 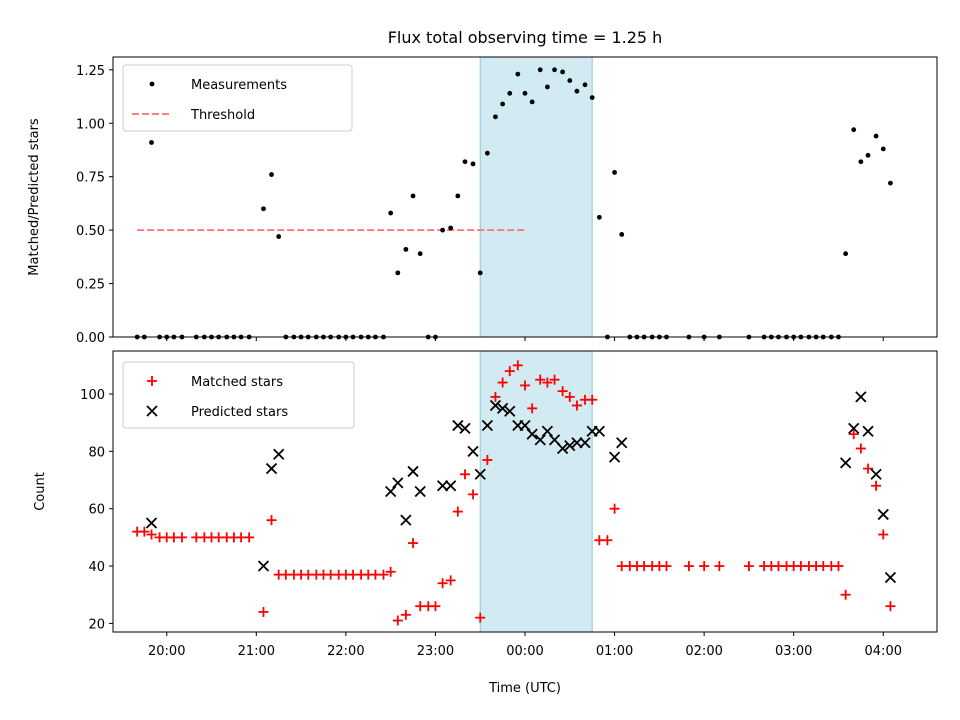 What do you see at coordinates (239, 412) in the screenshot?
I see `bottom-legend-label: Predicted stars` at bounding box center [239, 412].